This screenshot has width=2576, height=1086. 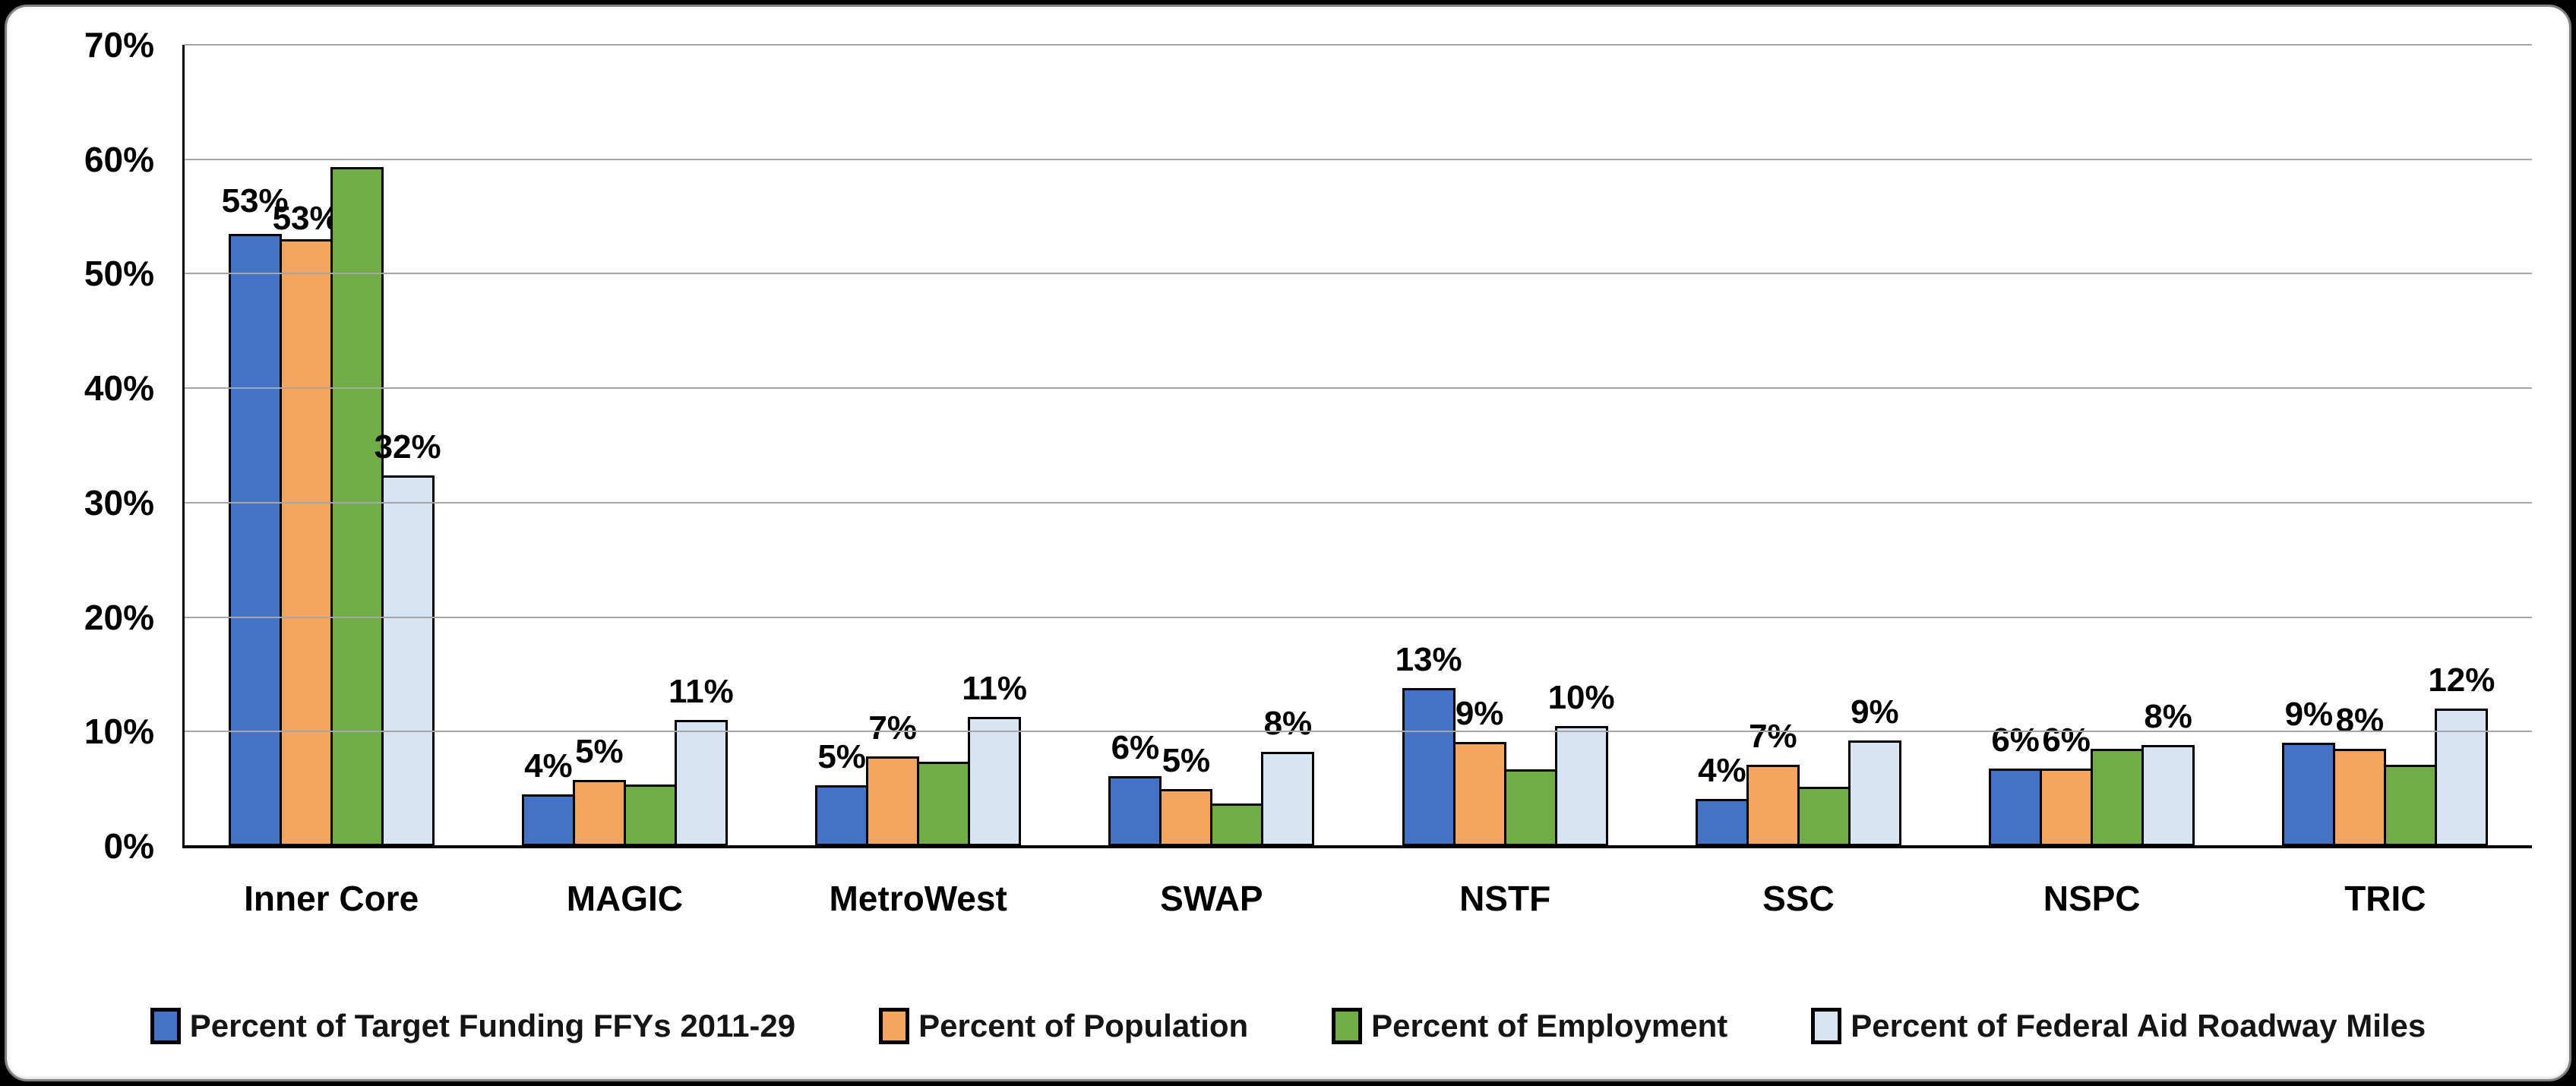 I want to click on category-label: SSC, so click(x=1798, y=898).